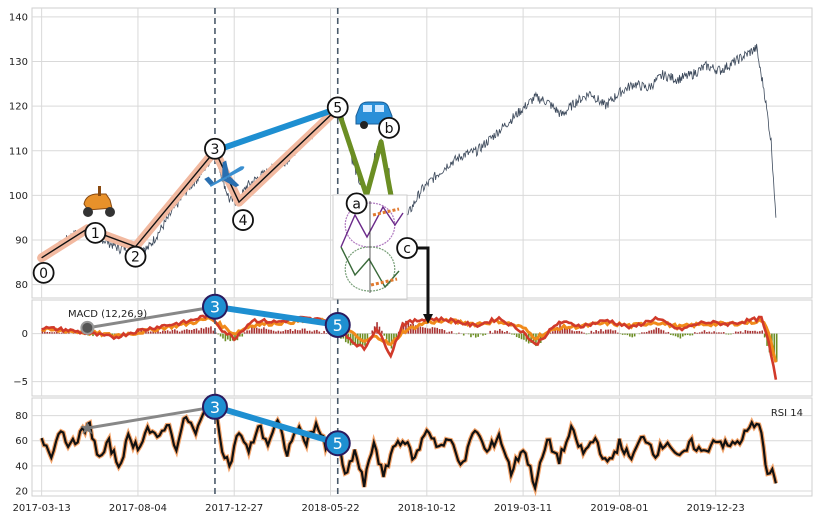 Image resolution: width=819 pixels, height=520 pixels. I want to click on x-tick-label: 2017-12-27, so click(234, 508).